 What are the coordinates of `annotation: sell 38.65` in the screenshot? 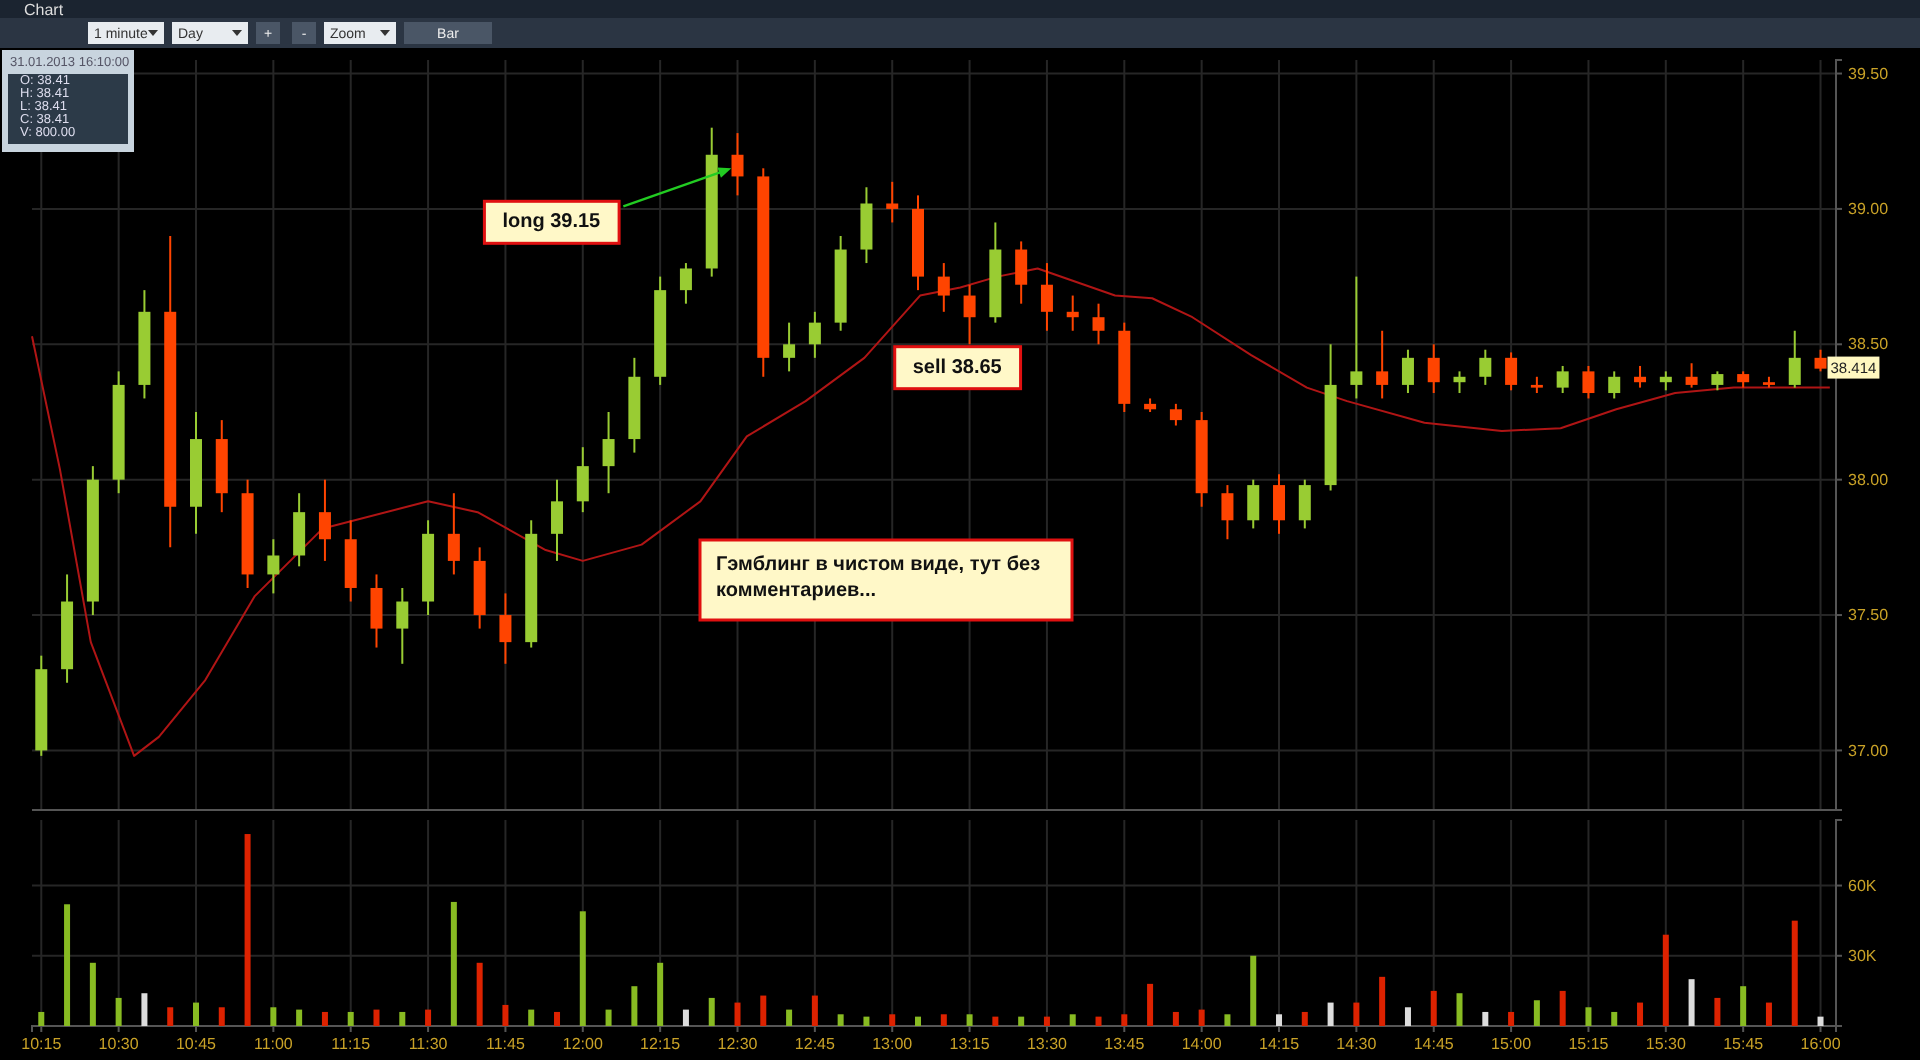 It's located at (957, 367).